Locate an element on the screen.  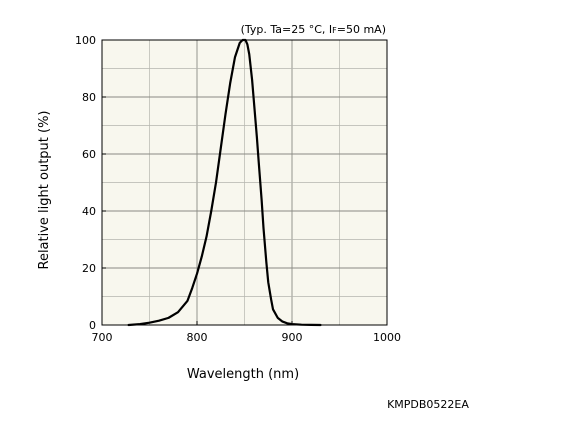
measurement-conditions: (Typ. Ta=25 °C, IF=50 mA) is located at coordinates (313, 29).